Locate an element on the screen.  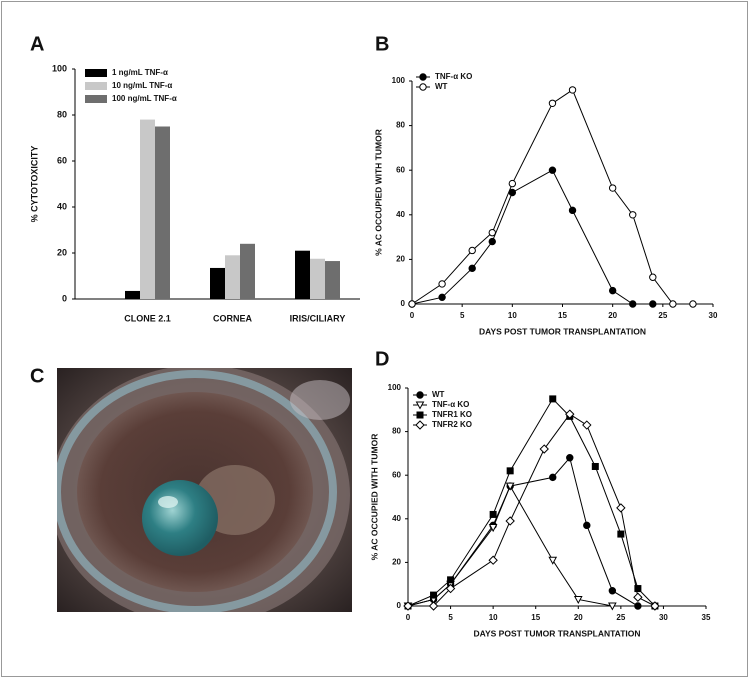
legend-label: TNF-α KO is located at coordinates (453, 76).